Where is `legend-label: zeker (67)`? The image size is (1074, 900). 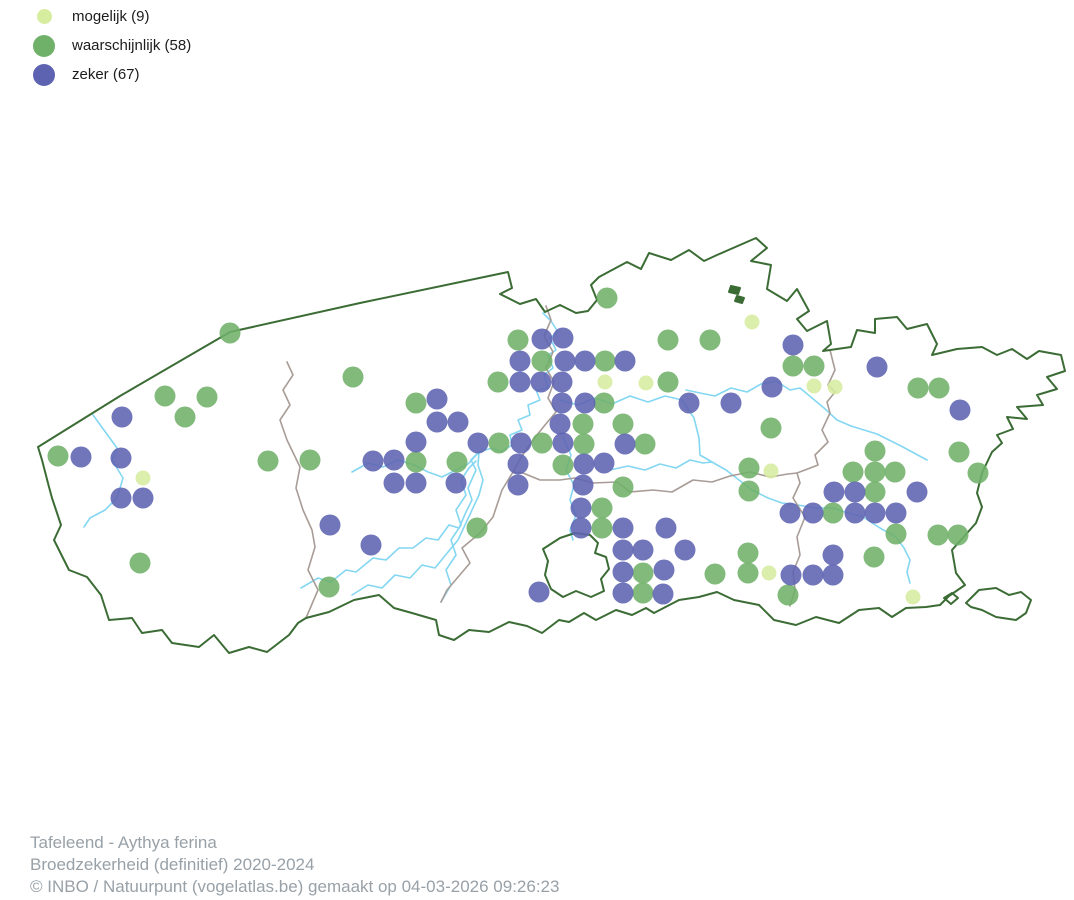
legend-label: zeker (67) is located at coordinates (106, 74).